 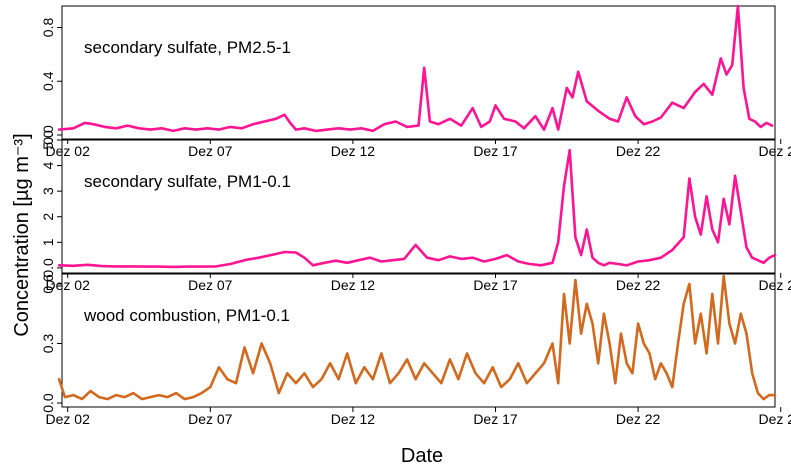 What do you see at coordinates (353, 285) in the screenshot?
I see `panel-2-x-tick-label: Dez 12` at bounding box center [353, 285].